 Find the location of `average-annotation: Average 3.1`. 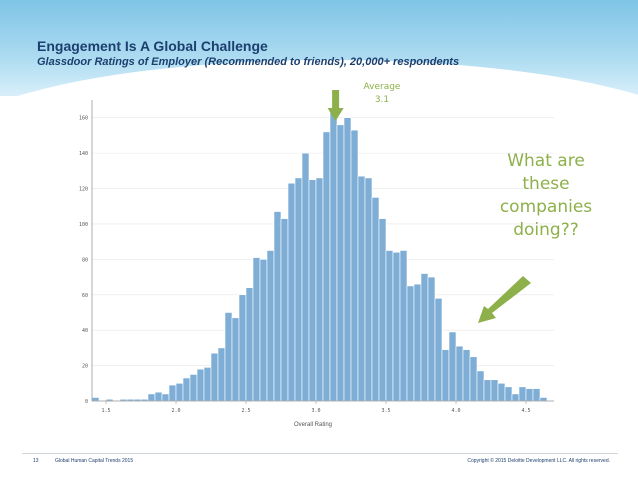

average-annotation: Average 3.1 is located at coordinates (382, 94).